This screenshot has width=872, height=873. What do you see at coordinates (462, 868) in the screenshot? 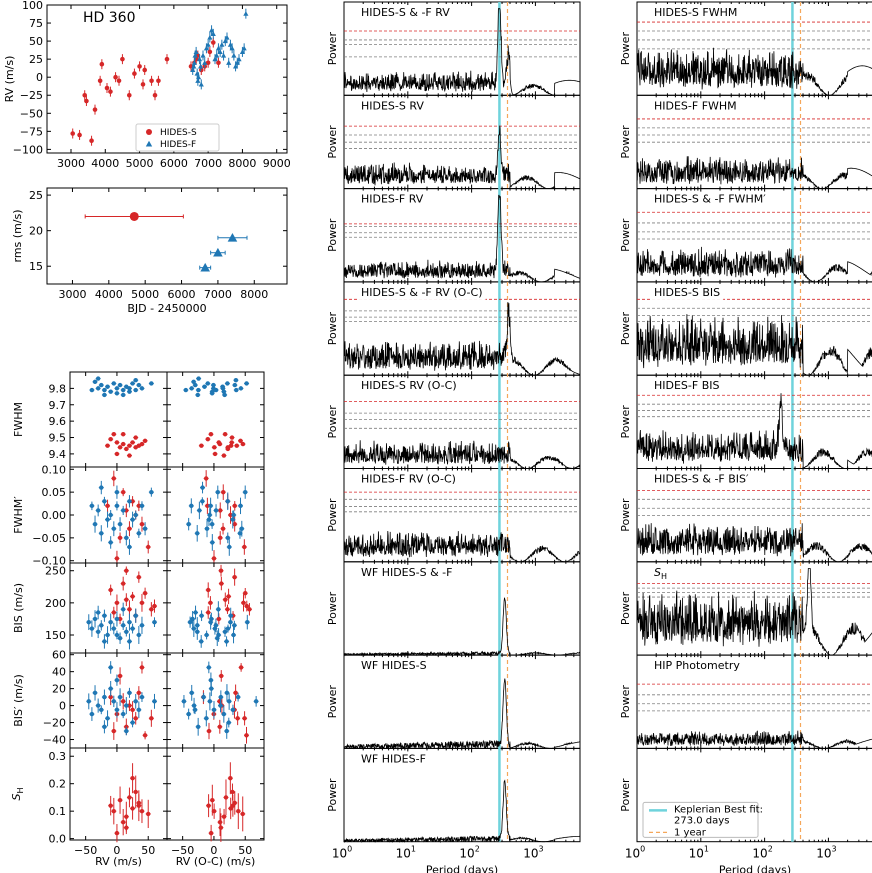
I see `periodogram-xlabel-rv: Period (days)` at bounding box center [462, 868].